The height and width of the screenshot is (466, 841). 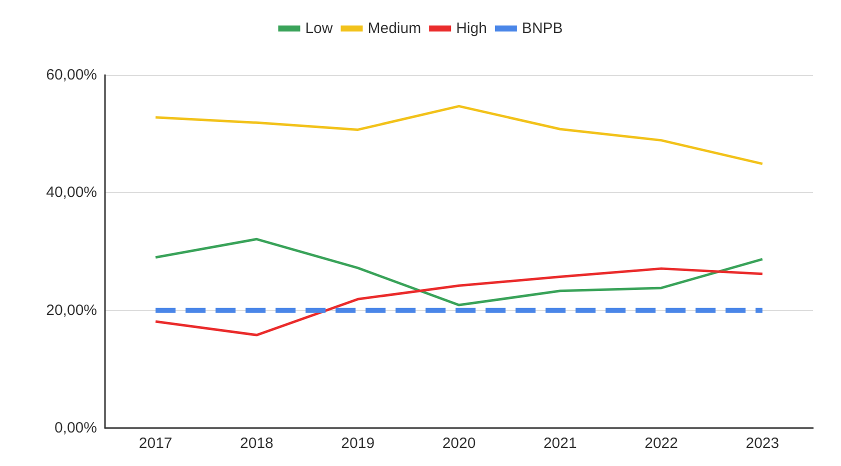 What do you see at coordinates (459, 443) in the screenshot?
I see `x-tick-label: 2020` at bounding box center [459, 443].